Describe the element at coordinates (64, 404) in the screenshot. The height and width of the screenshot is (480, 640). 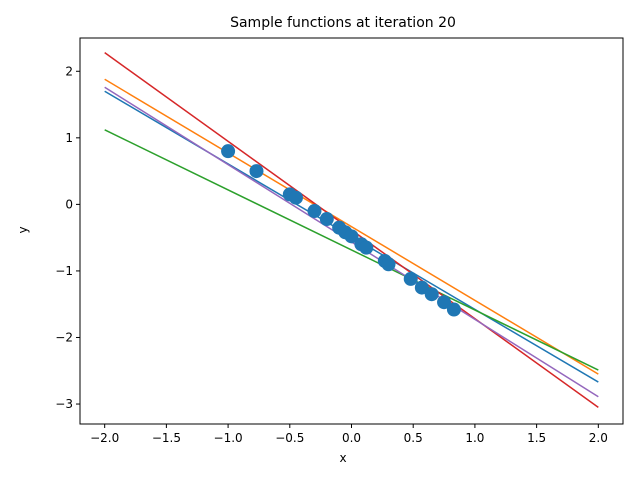
I see `y-tick-label: −3` at that location.